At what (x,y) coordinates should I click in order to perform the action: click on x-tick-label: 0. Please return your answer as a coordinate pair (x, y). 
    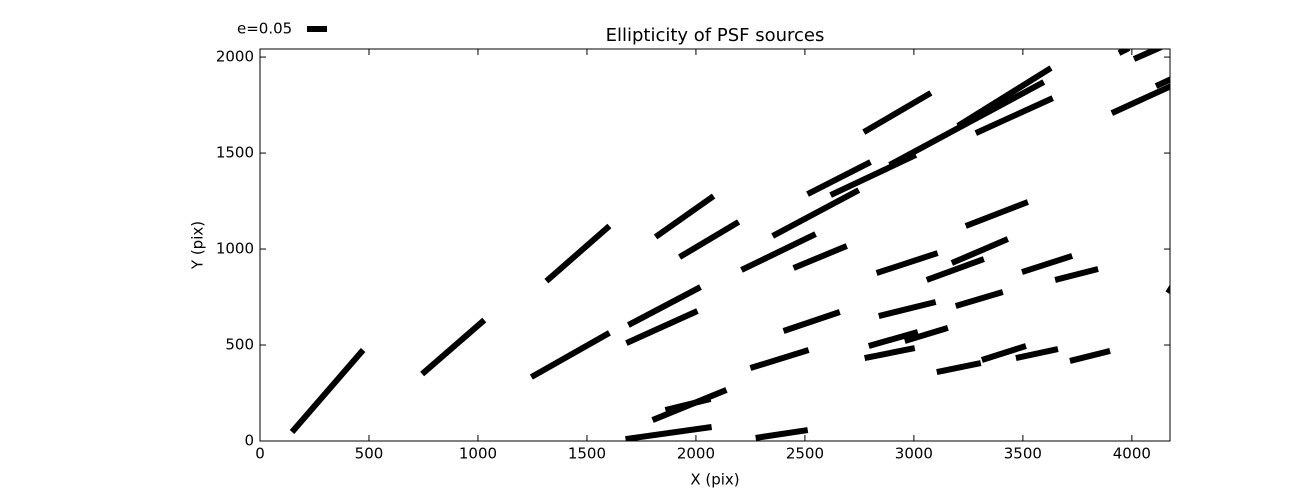
    Looking at the image, I should click on (260, 454).